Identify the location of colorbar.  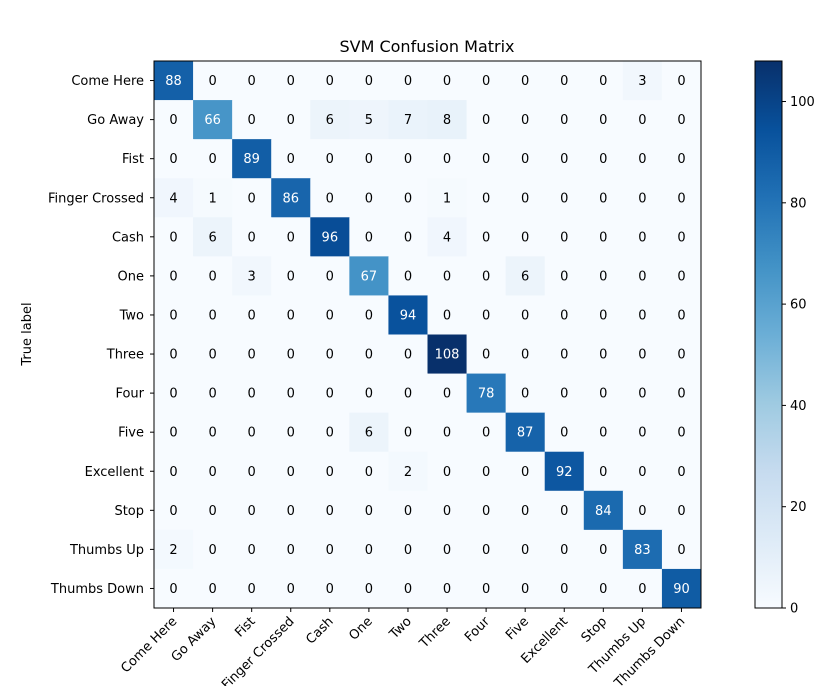
(768, 334).